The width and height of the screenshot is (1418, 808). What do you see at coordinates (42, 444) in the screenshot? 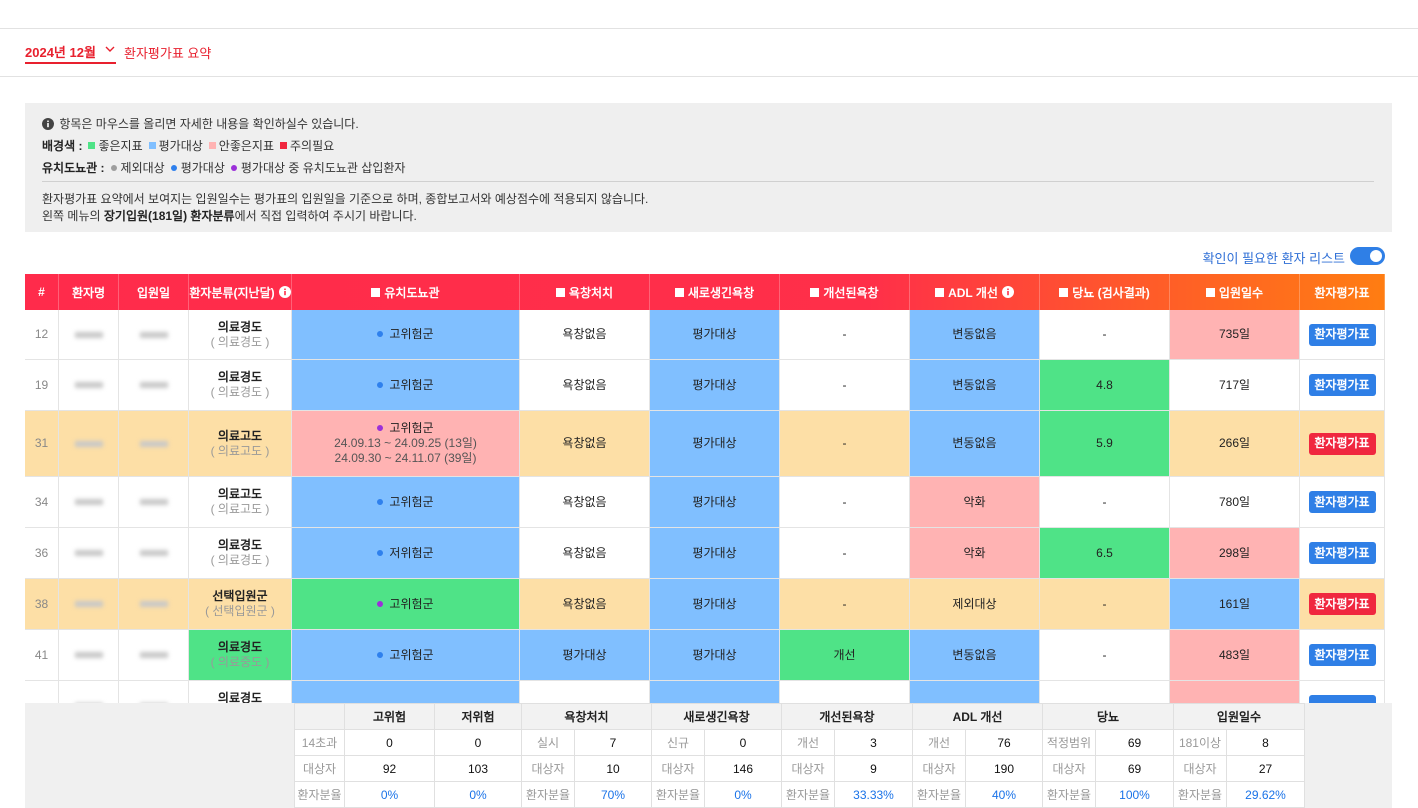
I see `table-cell: 31` at bounding box center [42, 444].